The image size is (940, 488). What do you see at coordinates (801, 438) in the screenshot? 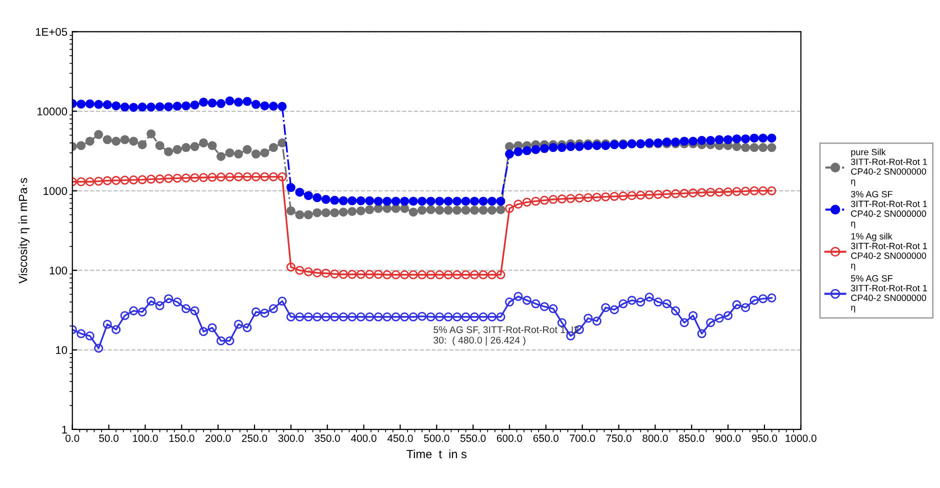
I see `x-tick-label: 1000.0` at bounding box center [801, 438].